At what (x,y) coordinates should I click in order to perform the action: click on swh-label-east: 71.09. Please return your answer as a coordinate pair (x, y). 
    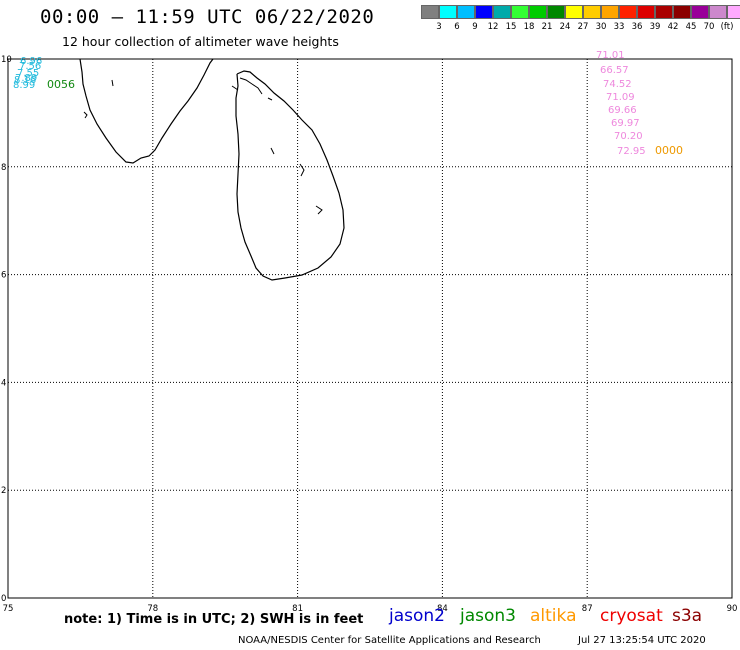
    Looking at the image, I should click on (620, 97).